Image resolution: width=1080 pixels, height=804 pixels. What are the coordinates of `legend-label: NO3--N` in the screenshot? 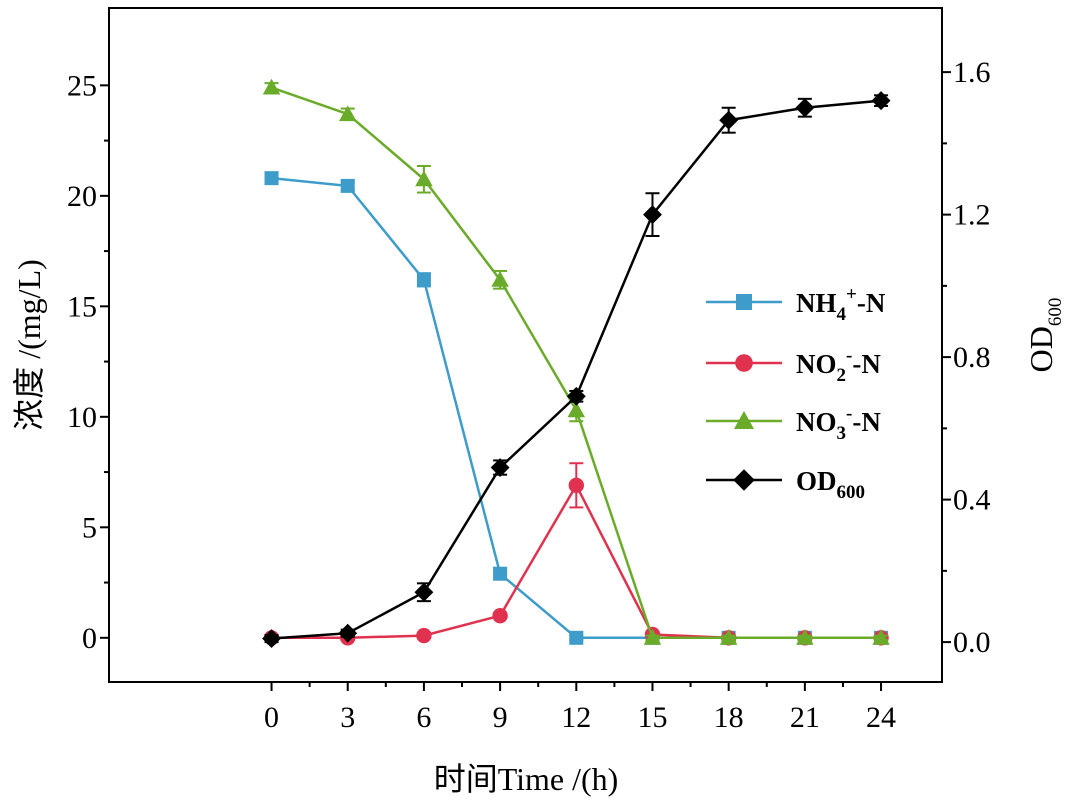 It's located at (838, 423).